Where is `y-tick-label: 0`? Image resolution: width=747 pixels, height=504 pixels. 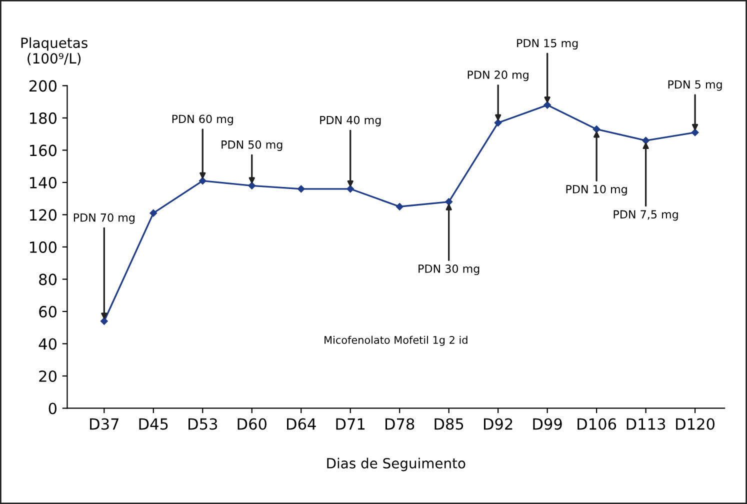 y-tick-label: 0 is located at coordinates (52, 408).